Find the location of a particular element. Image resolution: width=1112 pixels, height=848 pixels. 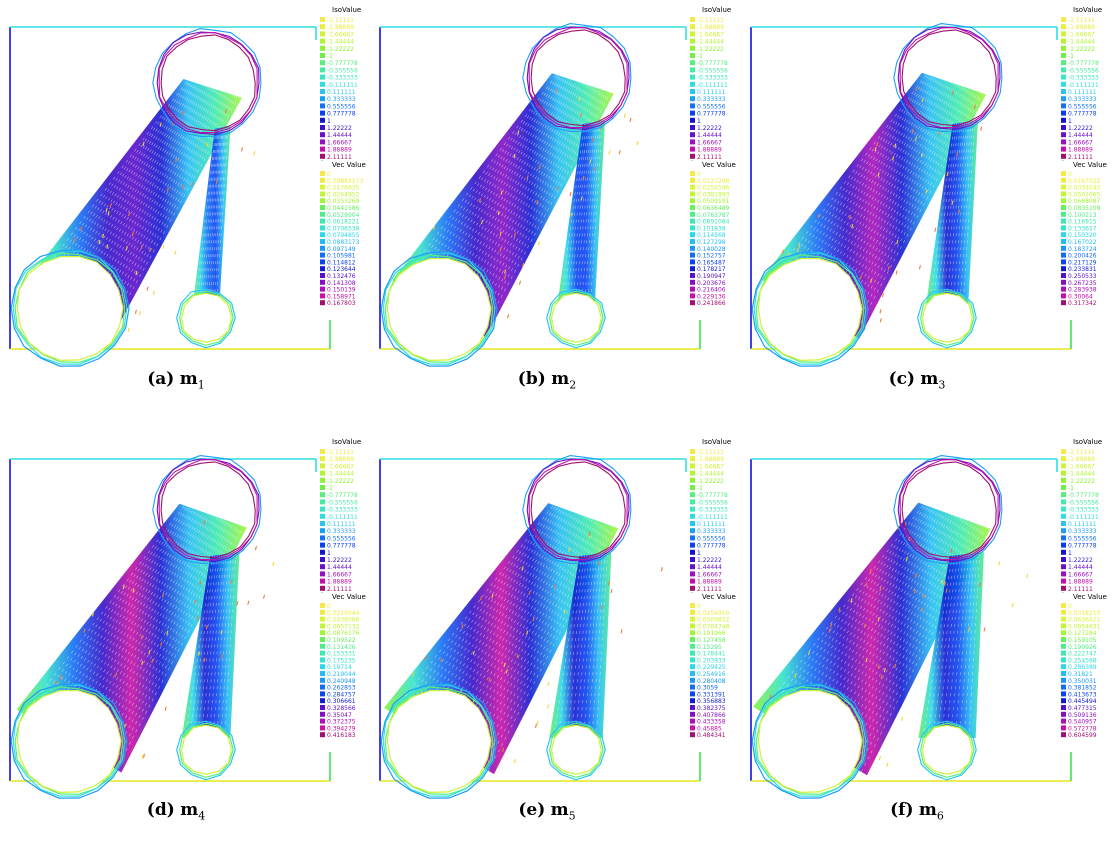

caption-a: (a) m1 is located at coordinates (176, 380).